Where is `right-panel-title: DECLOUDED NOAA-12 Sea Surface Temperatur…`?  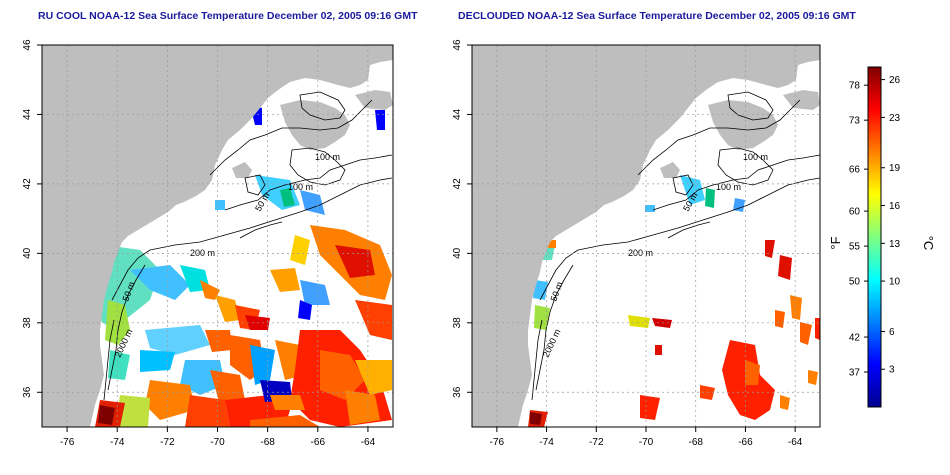
right-panel-title: DECLOUDED NOAA-12 Sea Surface Temperatur… is located at coordinates (657, 16).